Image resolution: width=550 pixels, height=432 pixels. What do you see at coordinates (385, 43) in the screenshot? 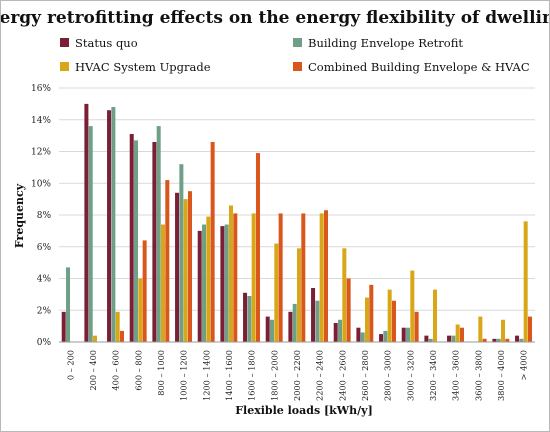
I see `legend-label-building-envelope: Building Envelope Retrofit` at bounding box center [385, 43].